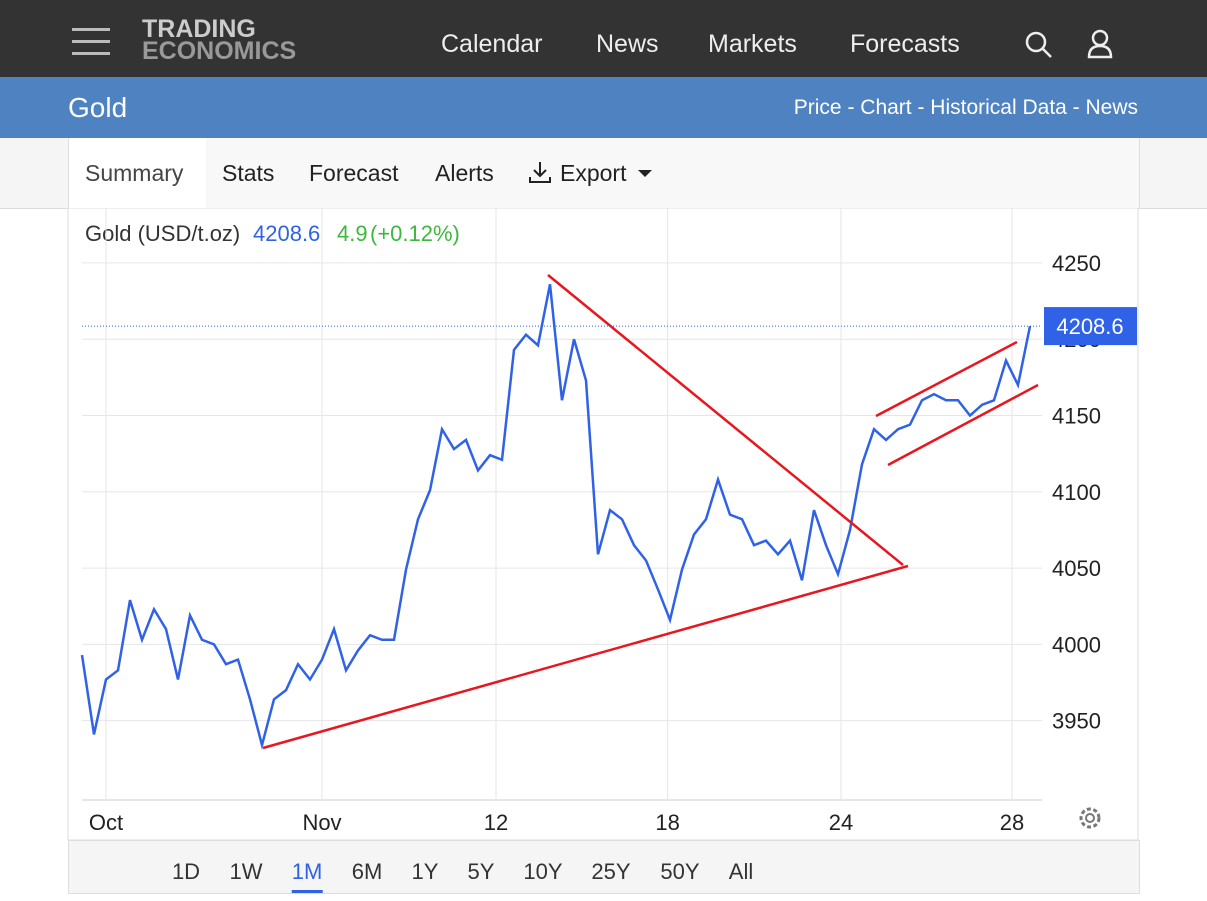 The image size is (1207, 901). I want to click on tab: Summary, so click(134, 173).